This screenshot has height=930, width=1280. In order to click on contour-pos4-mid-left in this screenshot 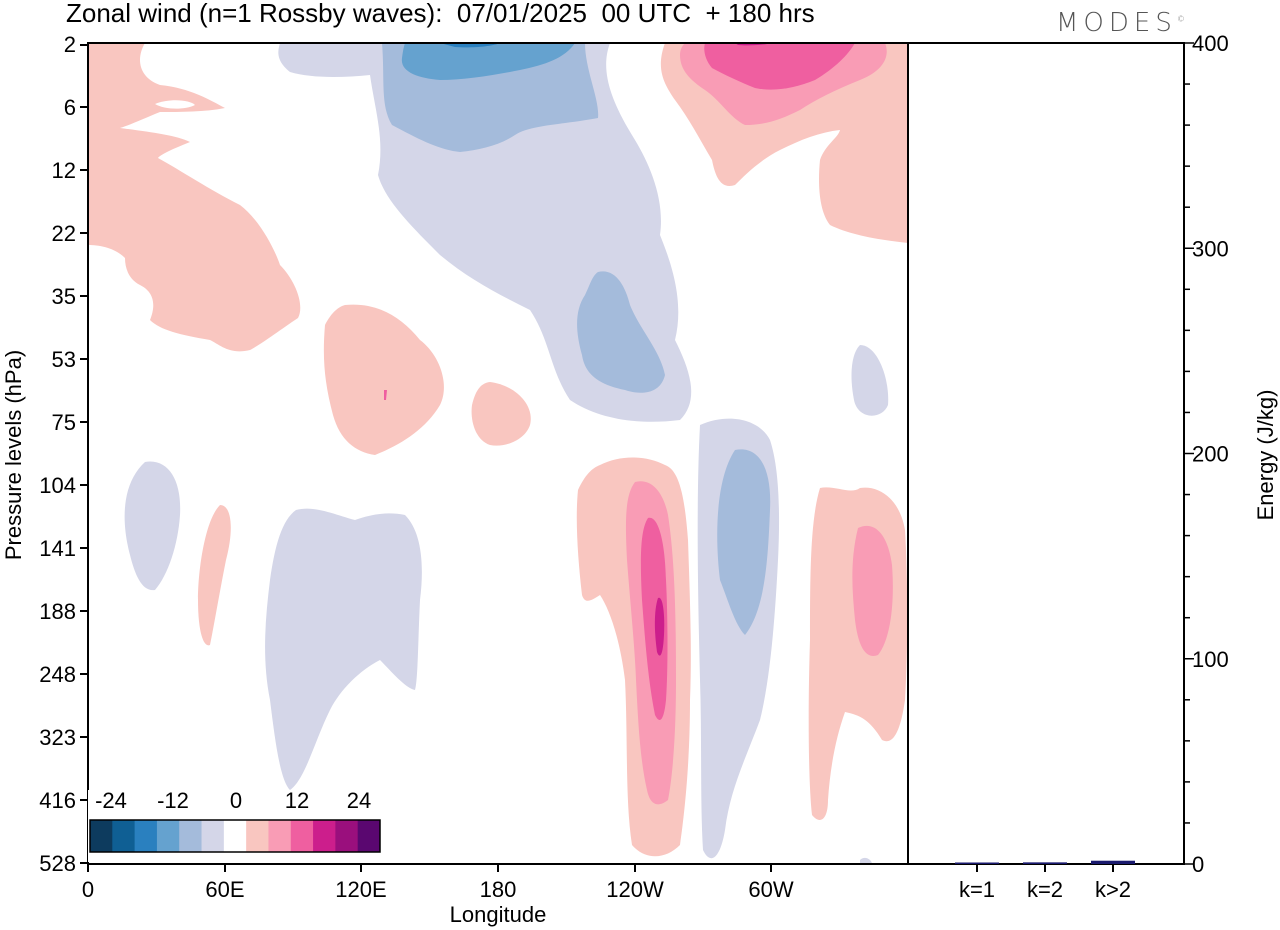, I will do `click(383, 379)`.